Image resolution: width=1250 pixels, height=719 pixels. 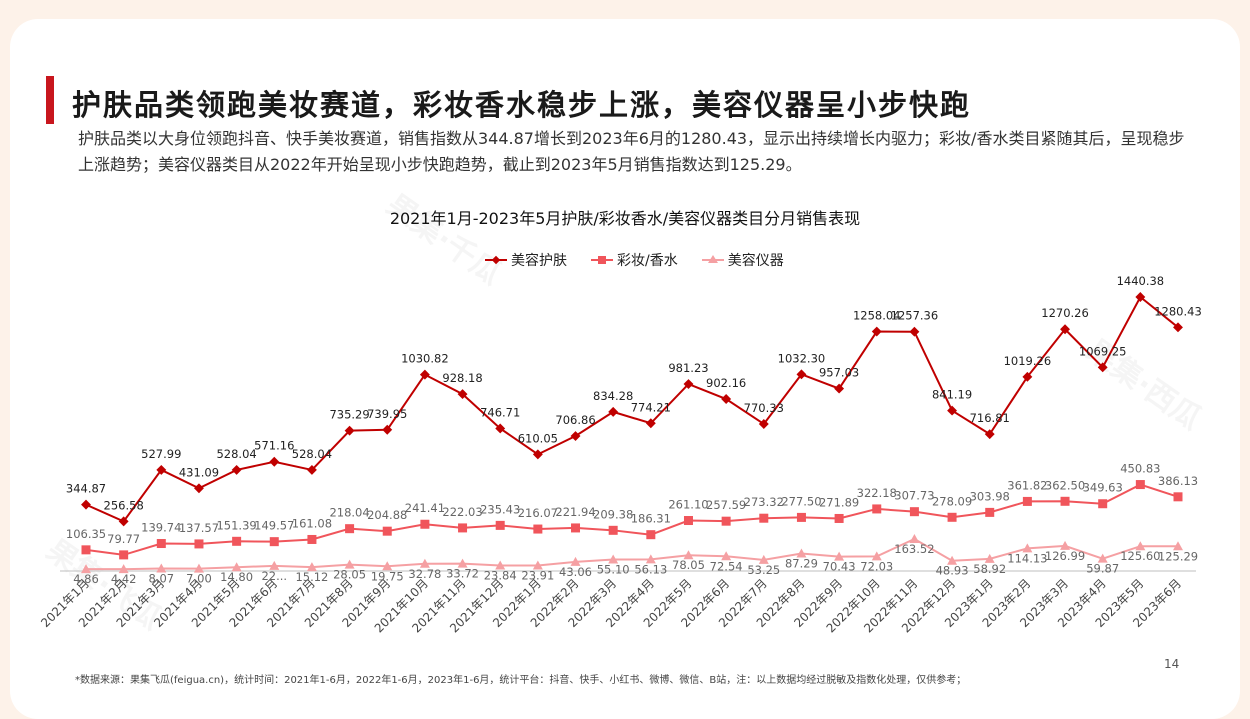 What do you see at coordinates (914, 496) in the screenshot?
I see `data-label: 307.73` at bounding box center [914, 496].